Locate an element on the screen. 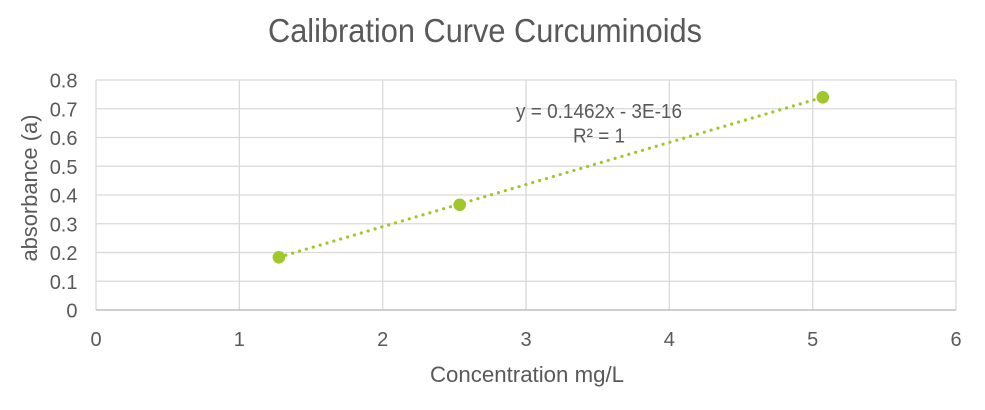 Image resolution: width=985 pixels, height=410 pixels. svg-text: R² = 1 is located at coordinates (599, 136).